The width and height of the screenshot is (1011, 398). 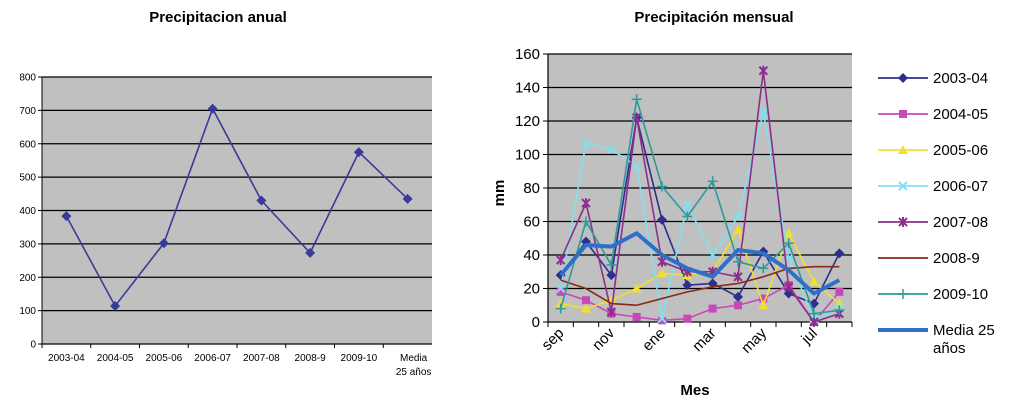 What do you see at coordinates (960, 78) in the screenshot?
I see `legend-label: 2003-04` at bounding box center [960, 78].